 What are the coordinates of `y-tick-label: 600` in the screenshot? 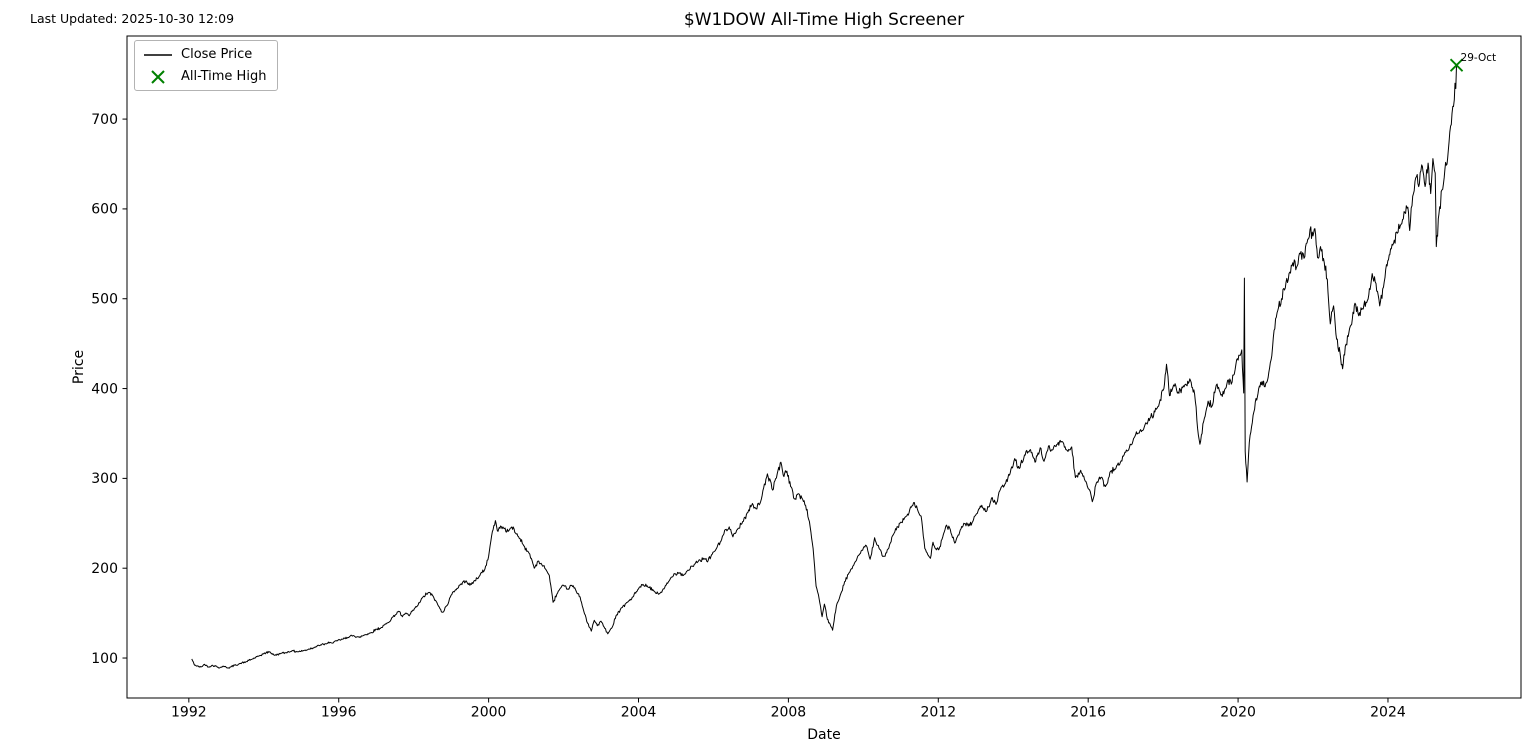 It's located at (104, 210).